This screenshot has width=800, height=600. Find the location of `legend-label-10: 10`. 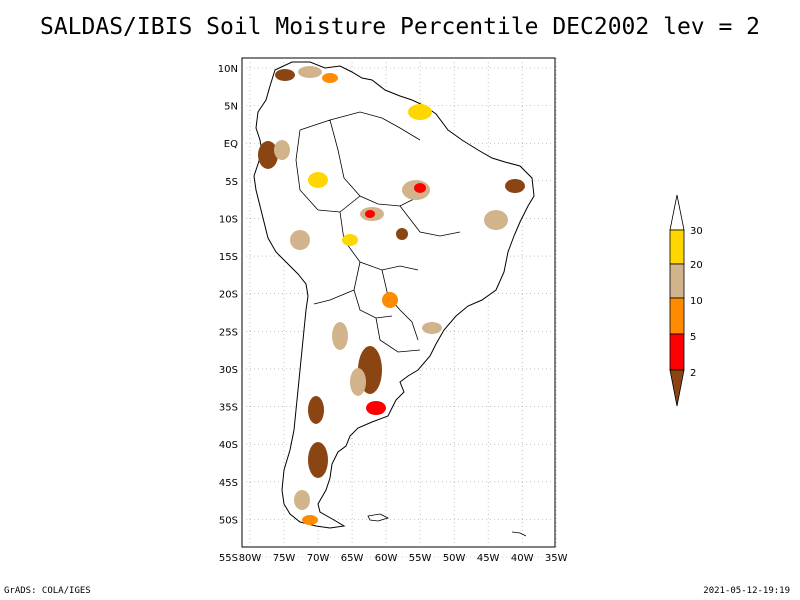

legend-label-10: 10 is located at coordinates (696, 301).